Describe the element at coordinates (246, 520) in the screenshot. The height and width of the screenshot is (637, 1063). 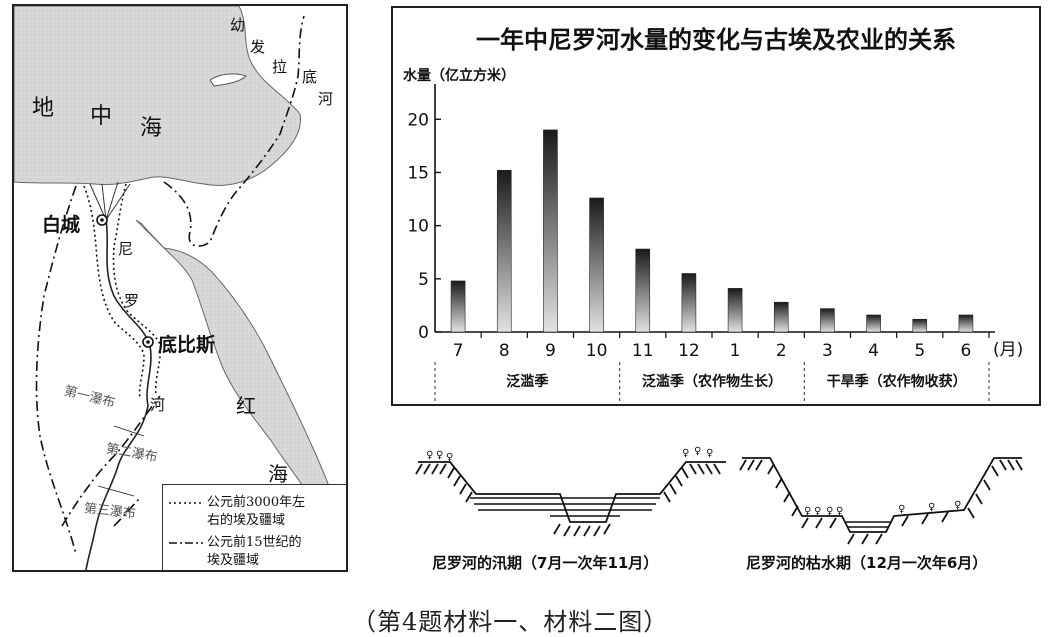
I see `legend-3000bc-line2: 右的埃及疆域` at that location.